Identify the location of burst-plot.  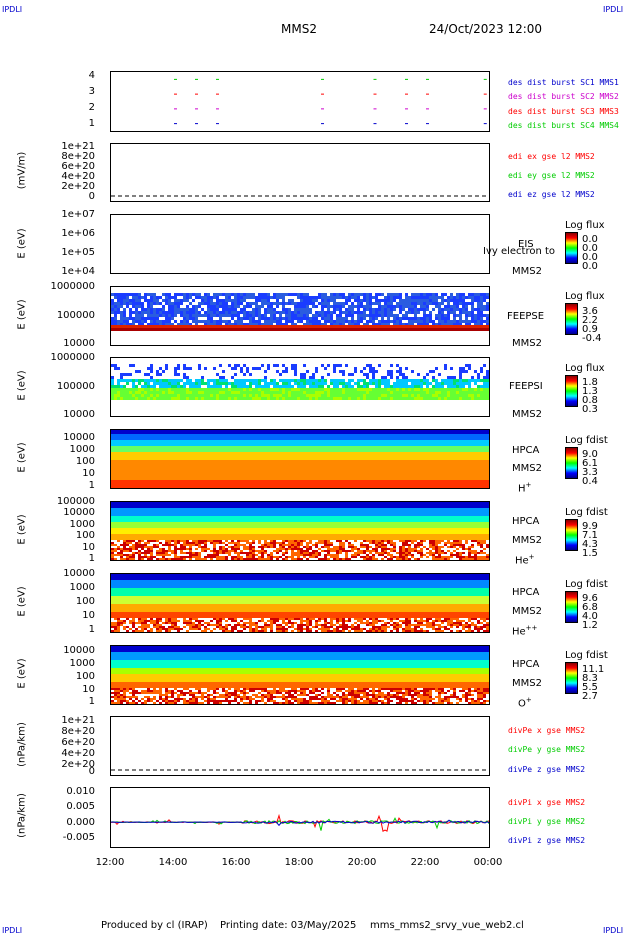
(300, 101).